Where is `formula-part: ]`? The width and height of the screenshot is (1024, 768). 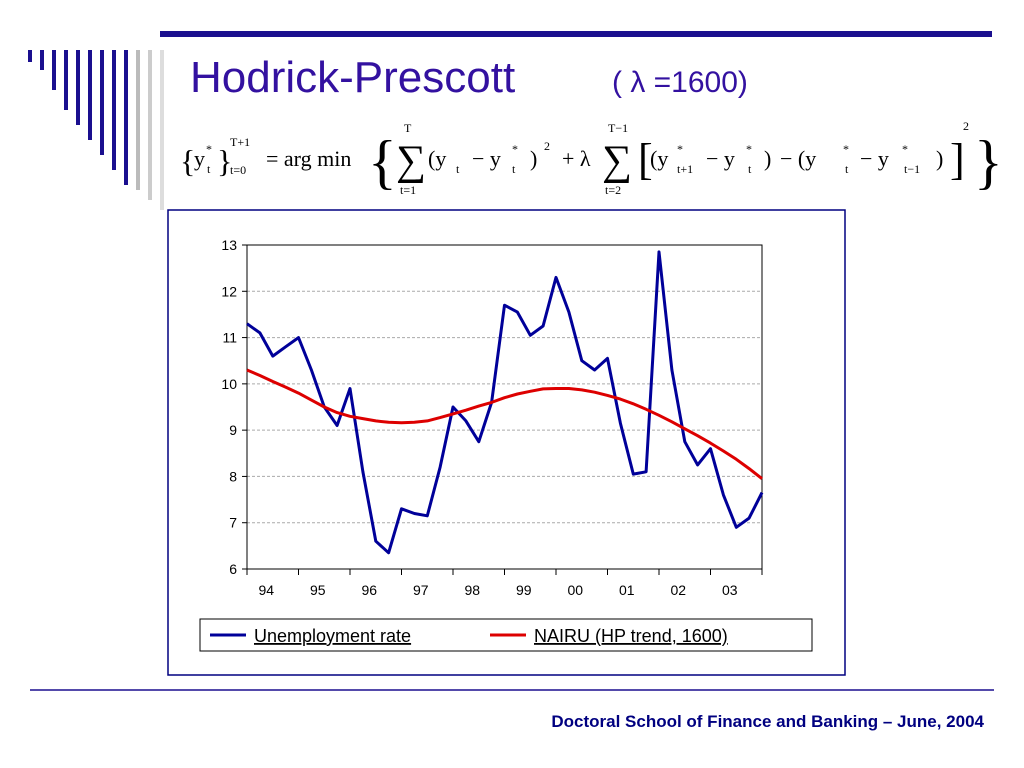 formula-part: ] is located at coordinates (957, 159).